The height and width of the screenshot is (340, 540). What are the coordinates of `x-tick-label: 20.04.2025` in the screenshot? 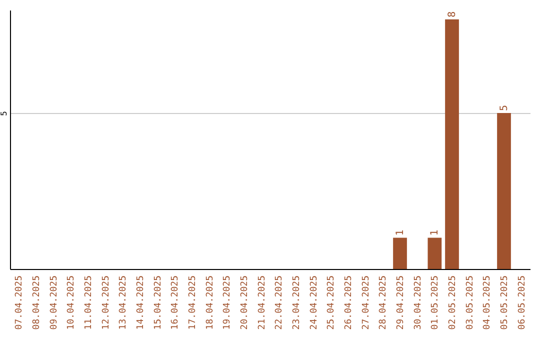 It's located at (245, 303).